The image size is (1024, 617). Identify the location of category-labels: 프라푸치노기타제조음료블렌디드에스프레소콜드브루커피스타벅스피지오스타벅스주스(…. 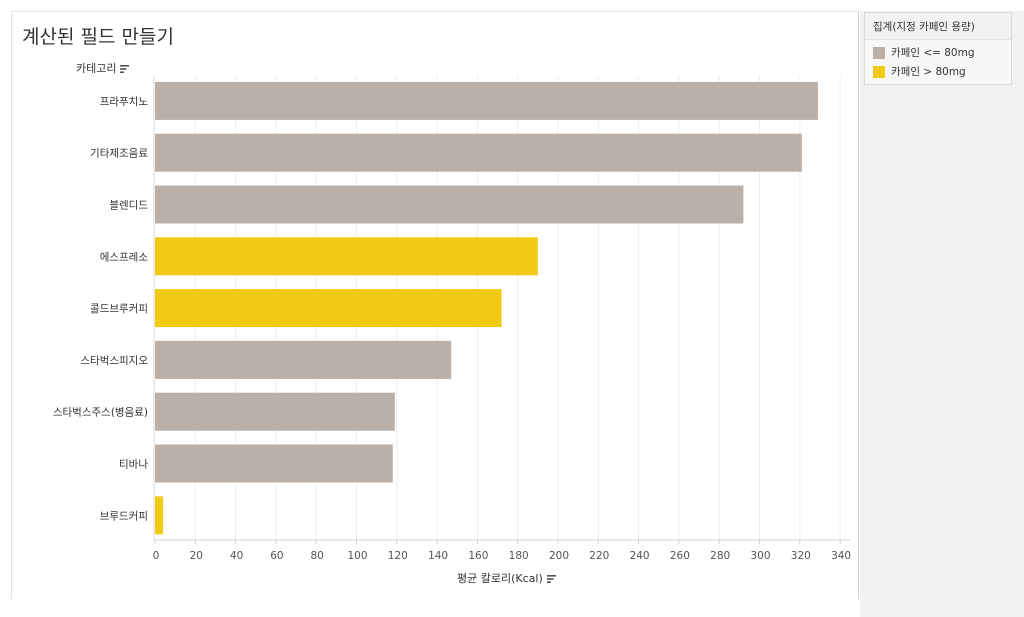
(100, 309).